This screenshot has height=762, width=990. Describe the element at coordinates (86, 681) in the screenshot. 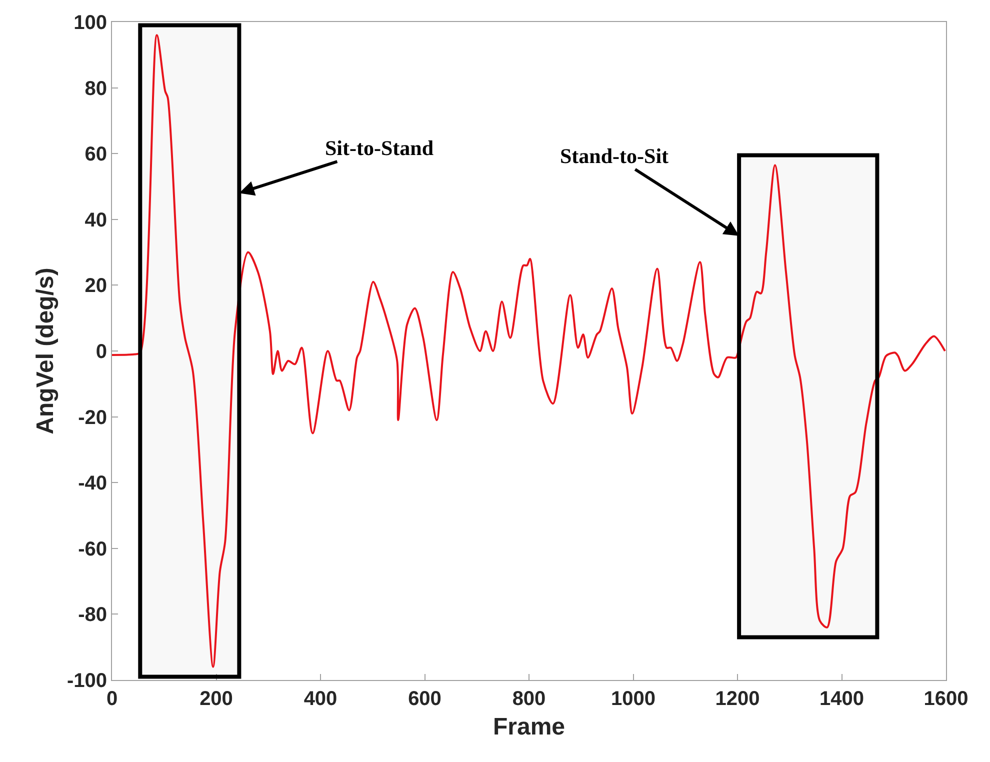

I see `y-tick-label: -100` at that location.